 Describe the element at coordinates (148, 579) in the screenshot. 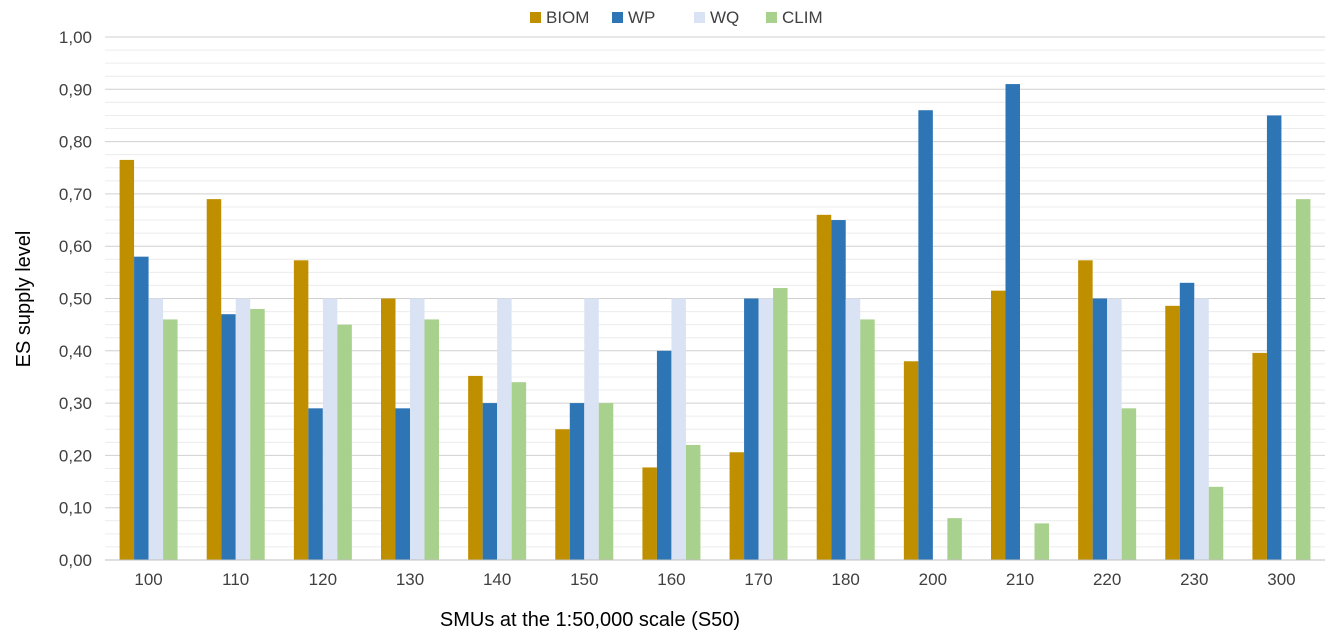

I see `x-tick-label: 100` at that location.